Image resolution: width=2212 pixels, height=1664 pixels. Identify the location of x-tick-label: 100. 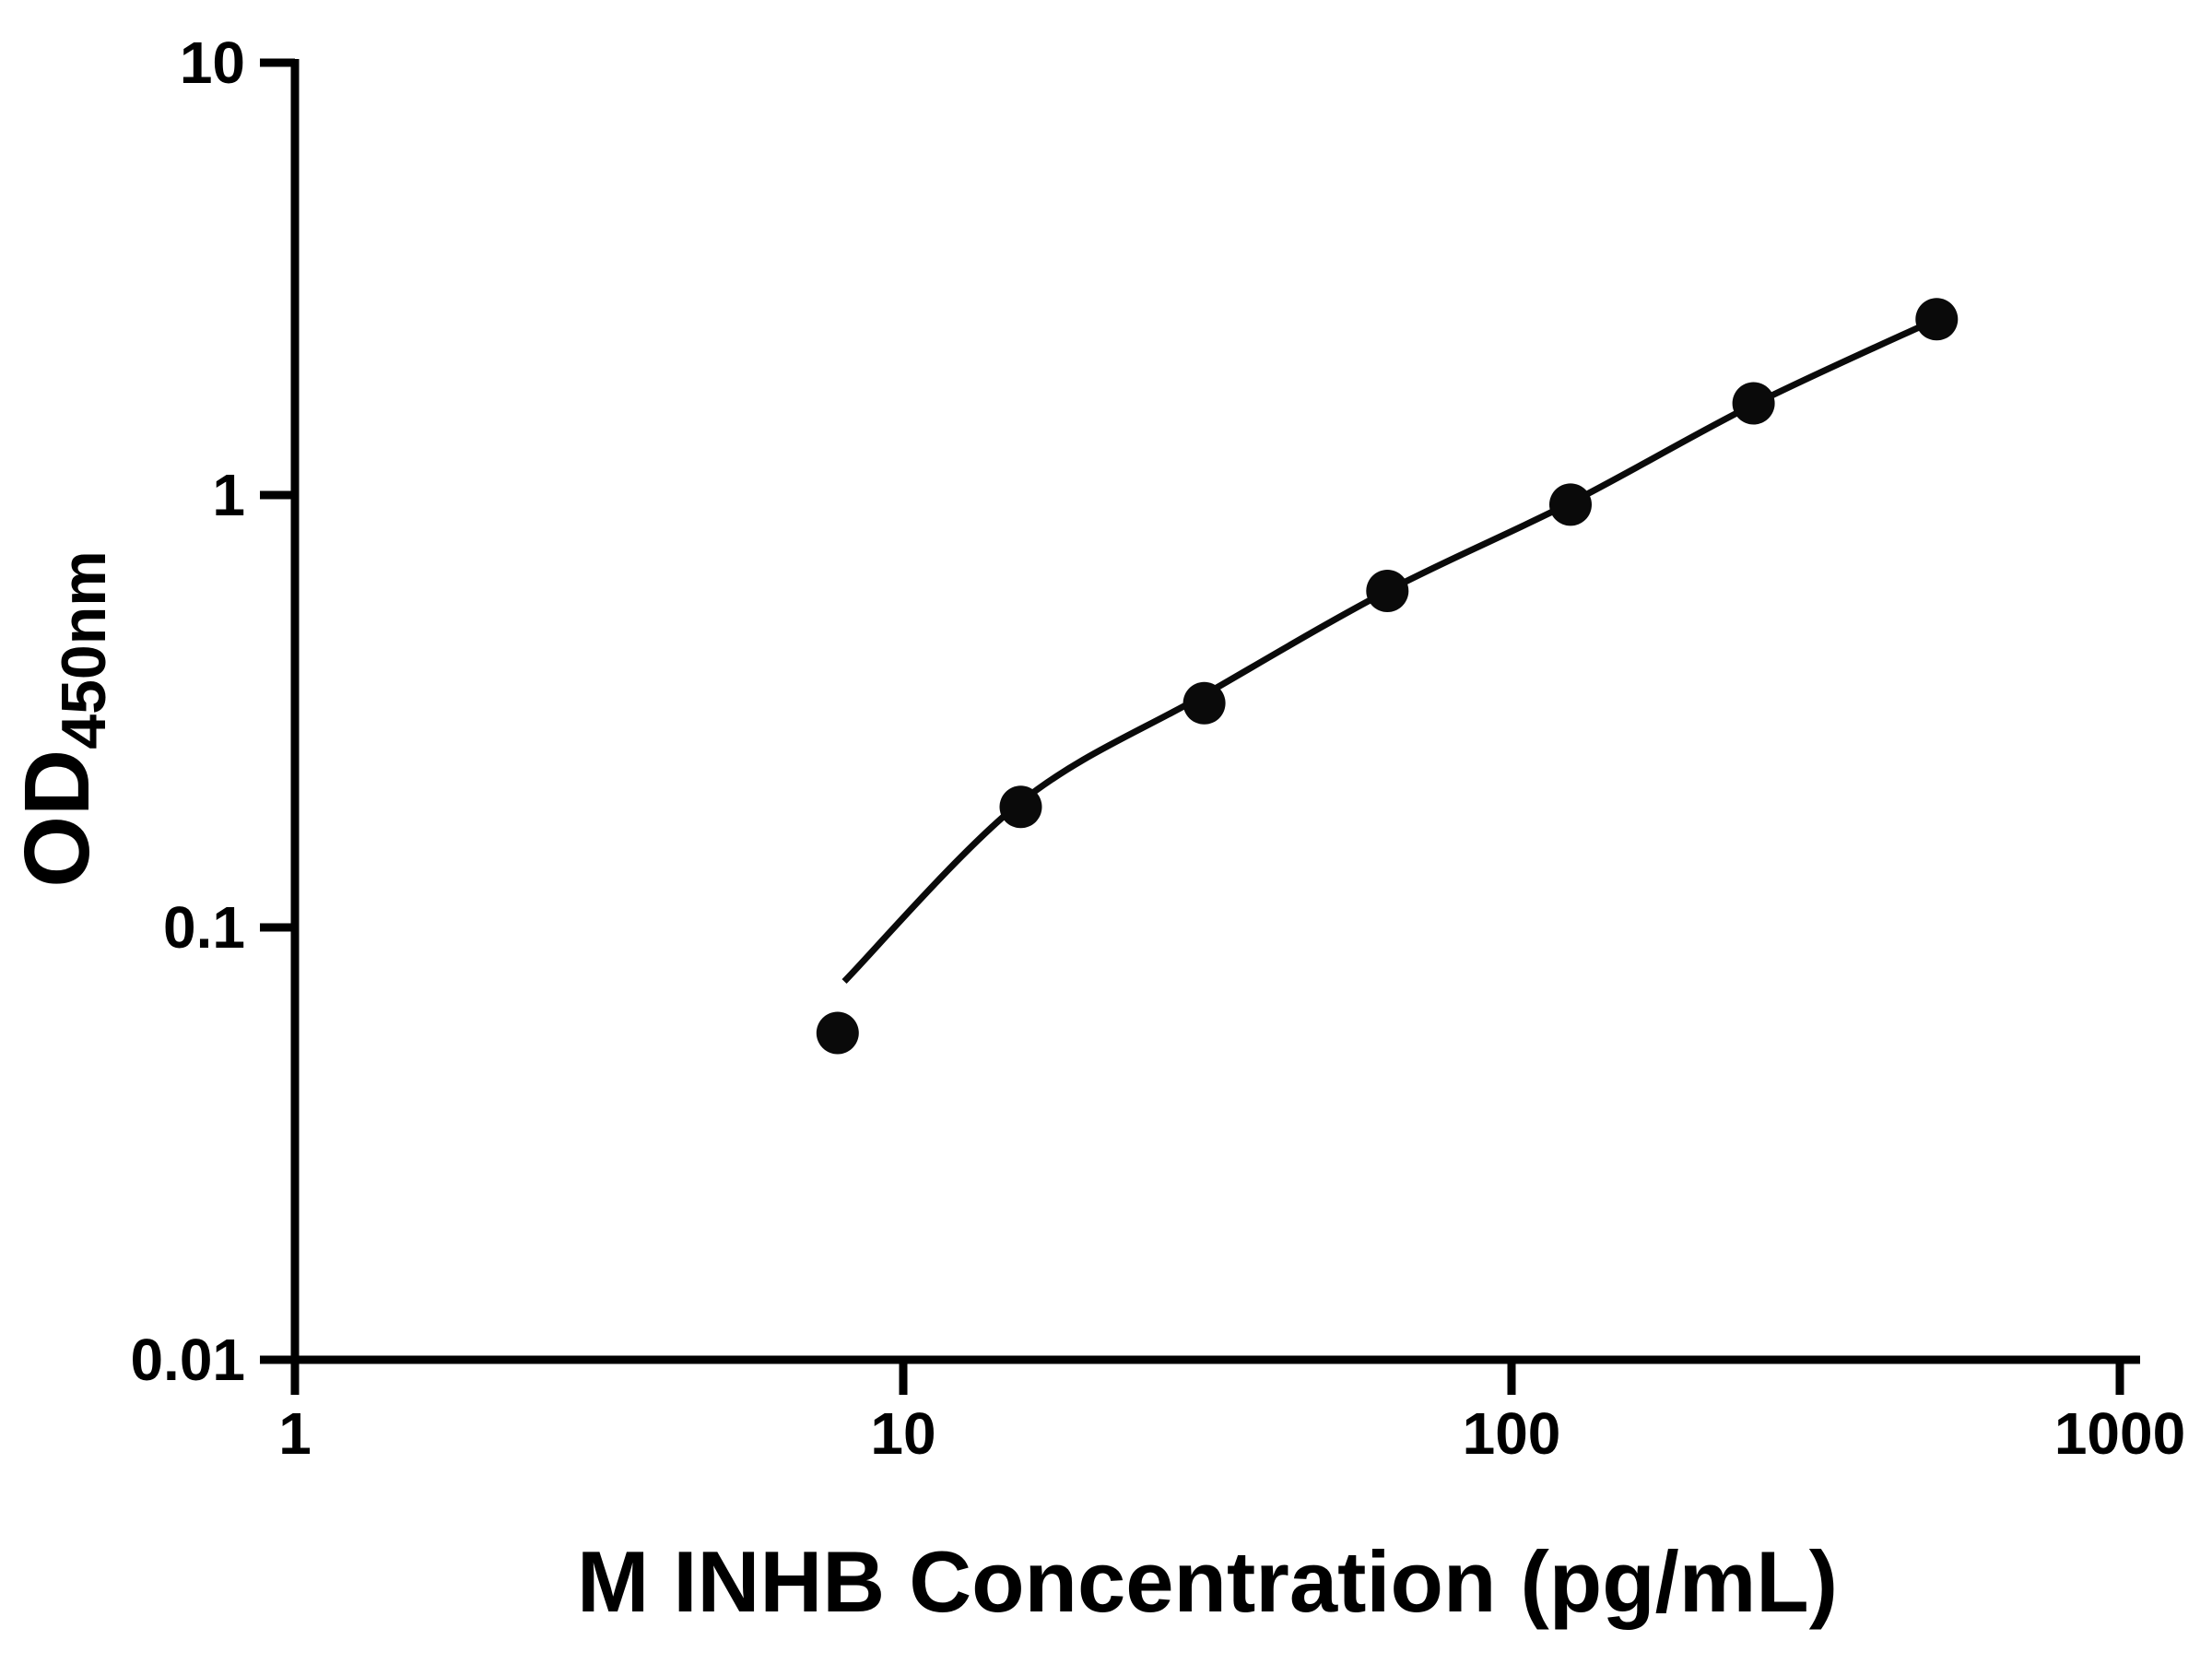
(1512, 1433).